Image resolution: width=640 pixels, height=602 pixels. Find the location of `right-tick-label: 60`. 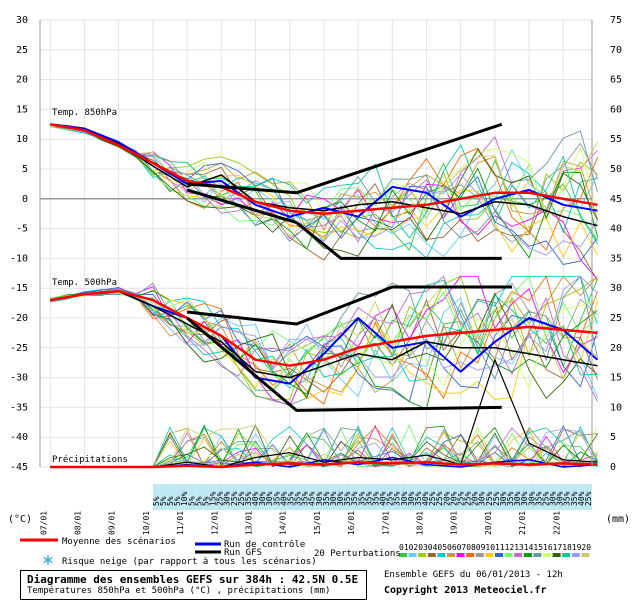

right-tick-label: 60 is located at coordinates (616, 109).